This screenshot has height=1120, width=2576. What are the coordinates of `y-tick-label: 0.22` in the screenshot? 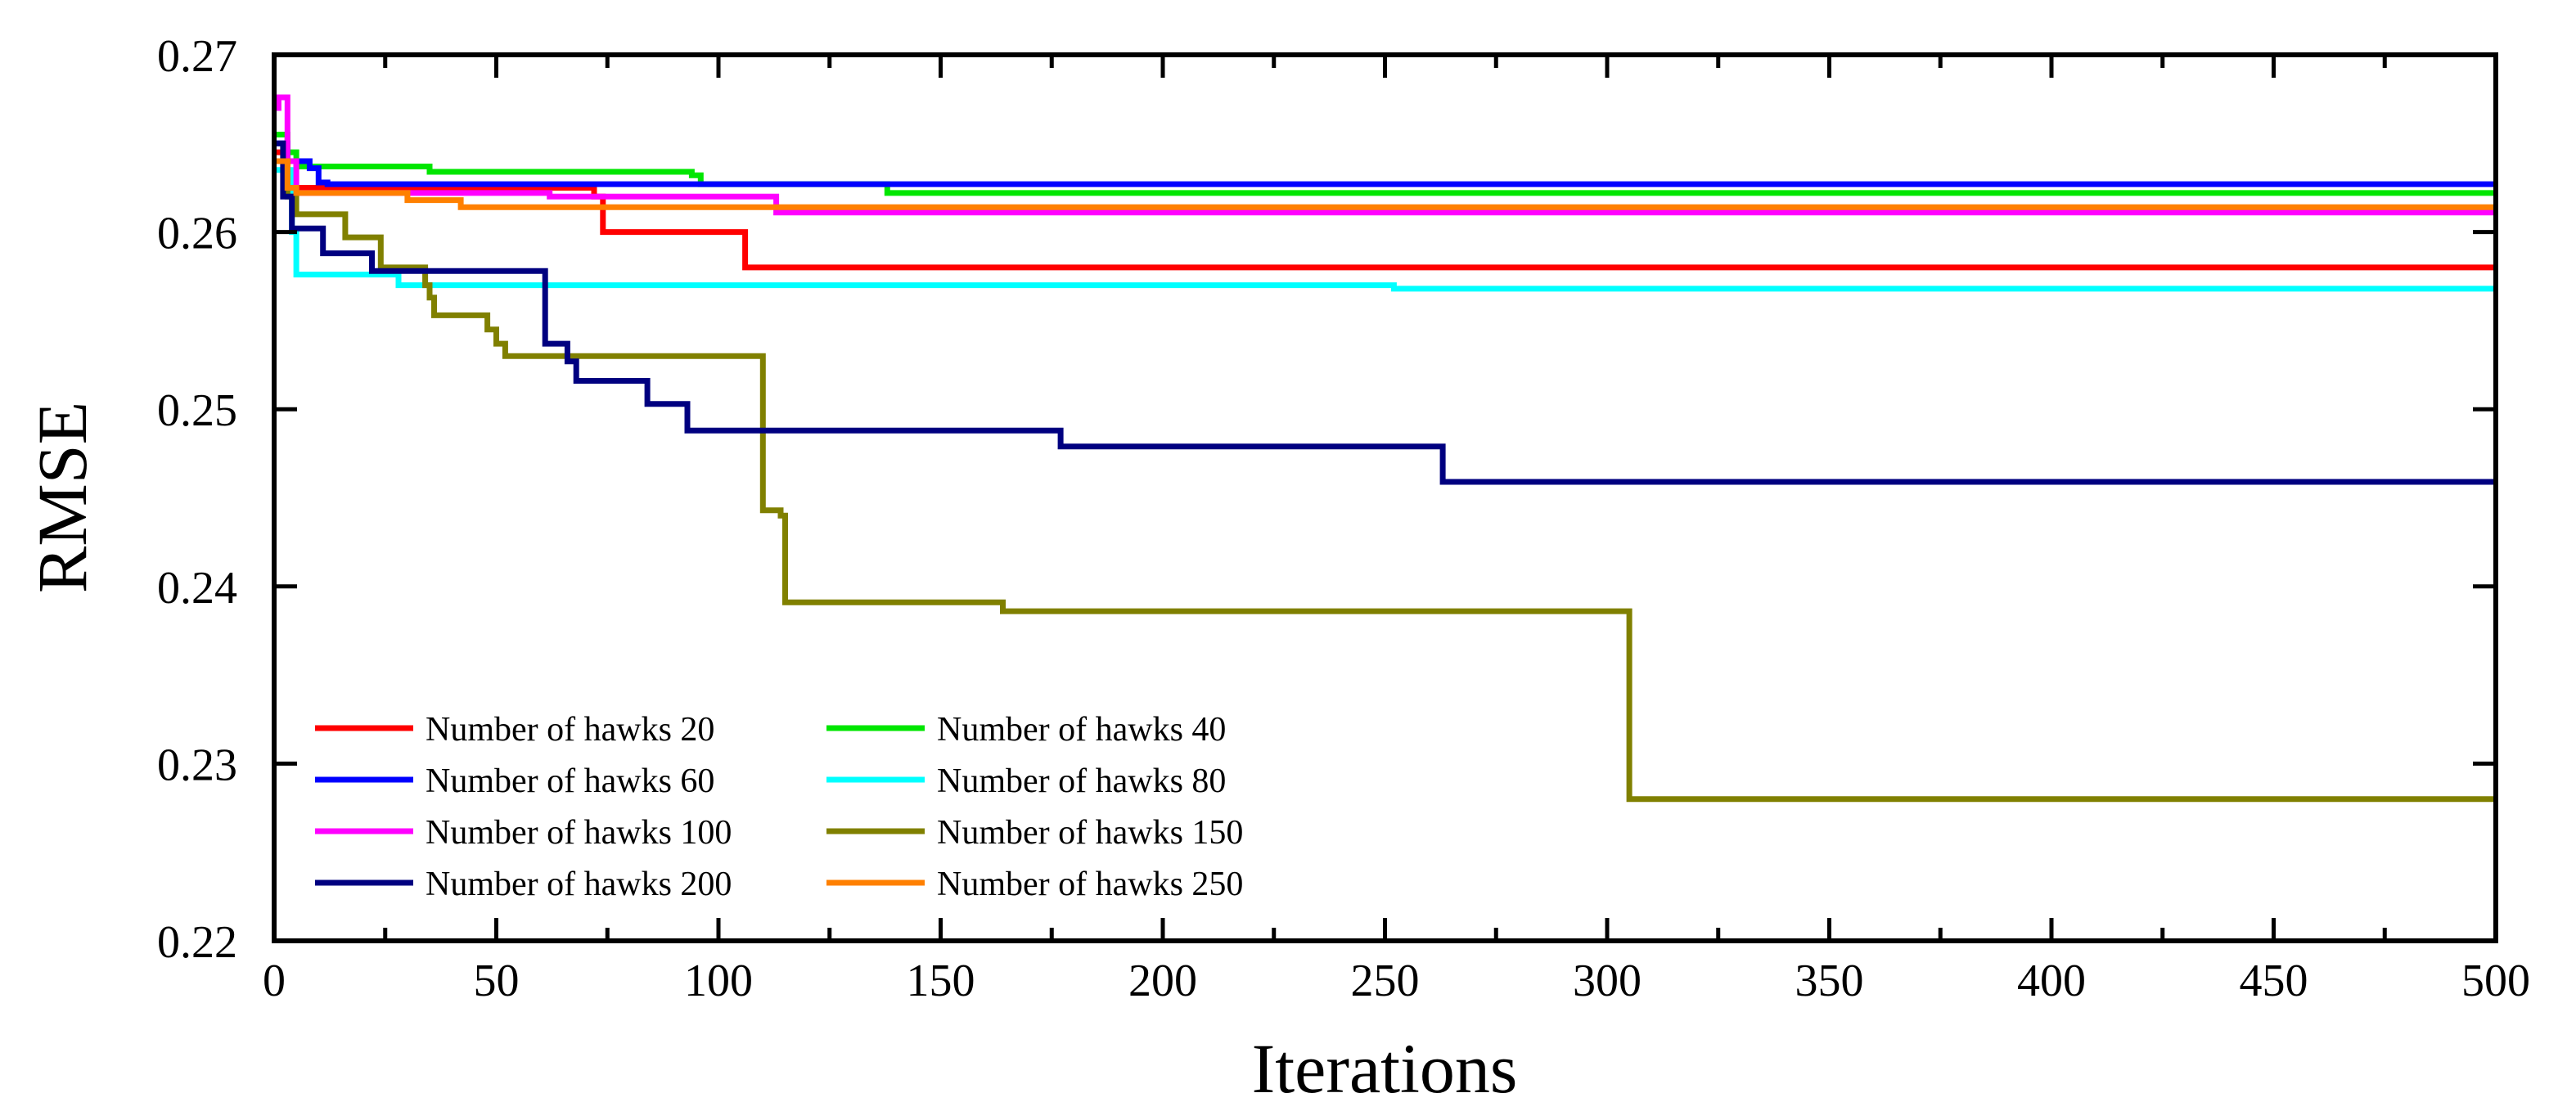 It's located at (197, 942).